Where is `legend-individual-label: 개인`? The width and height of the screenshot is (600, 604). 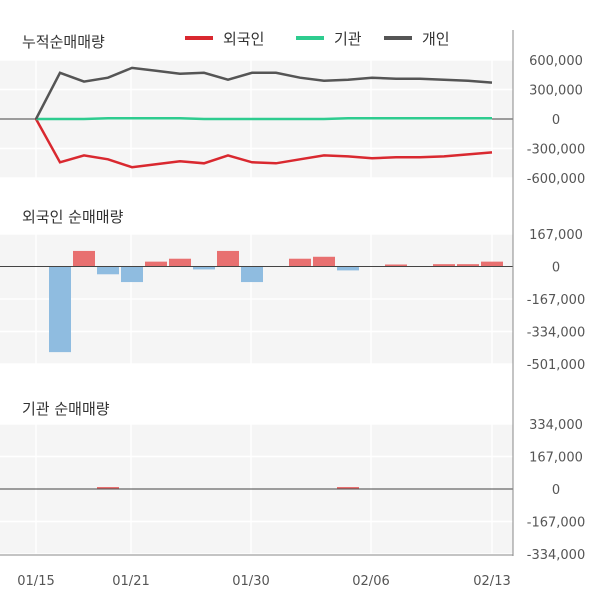
legend-individual-label: 개인 is located at coordinates (436, 39).